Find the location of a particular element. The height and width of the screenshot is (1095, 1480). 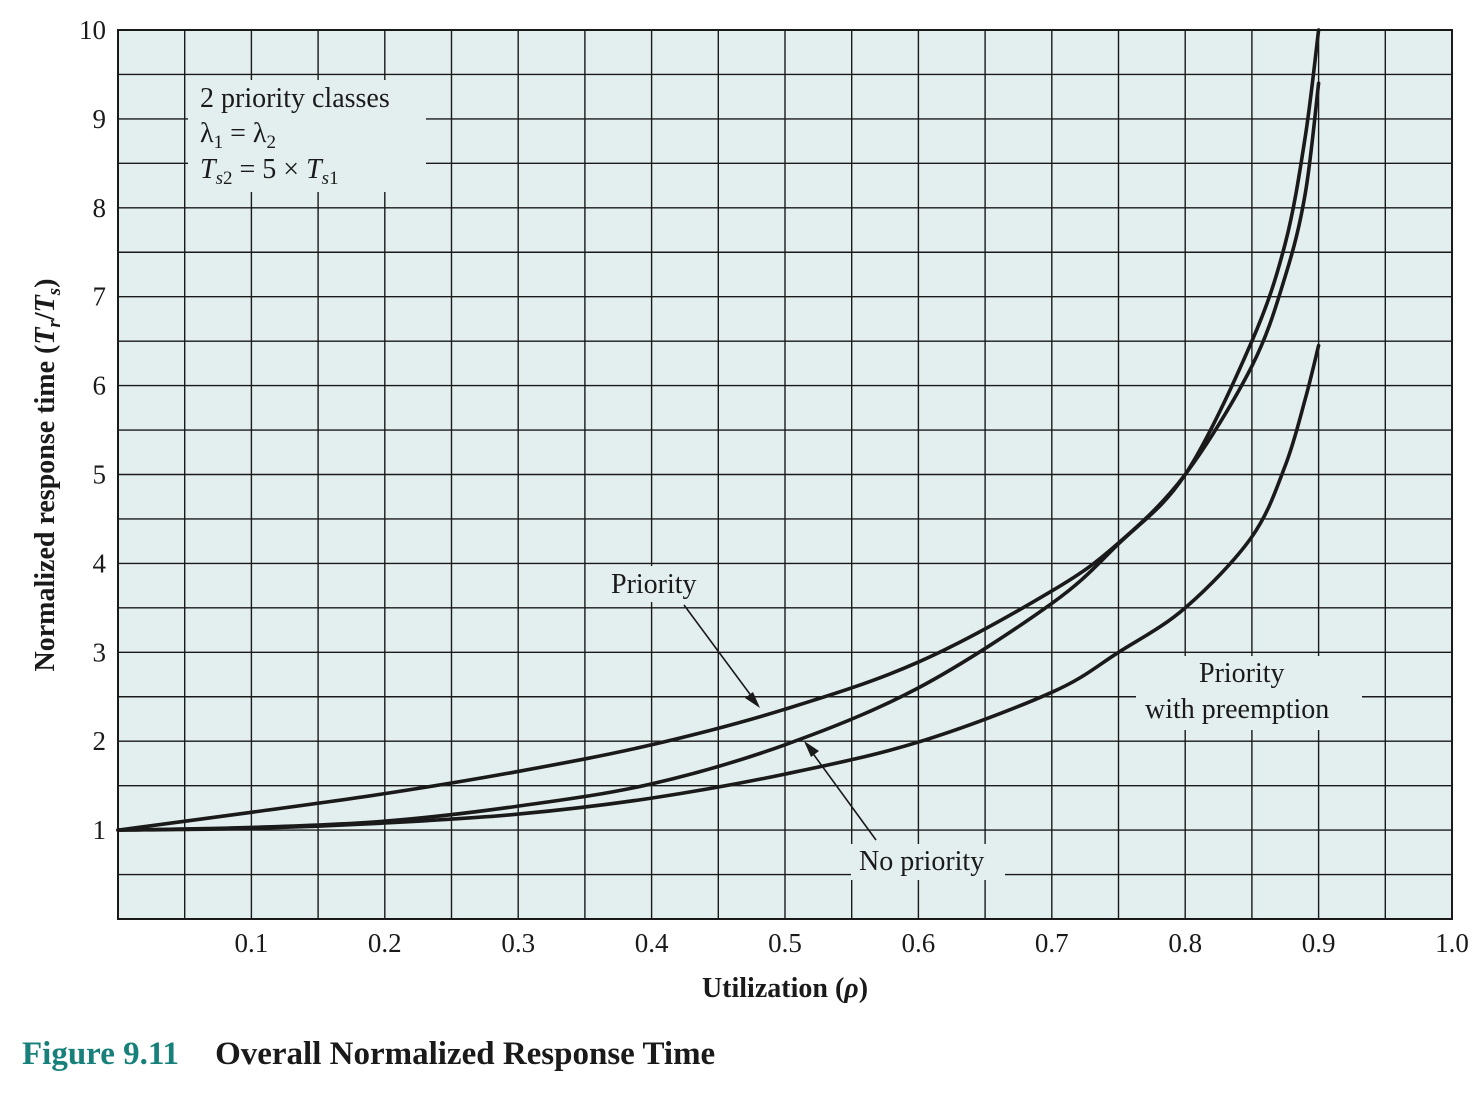

ts1-symbol: T is located at coordinates (315, 169).